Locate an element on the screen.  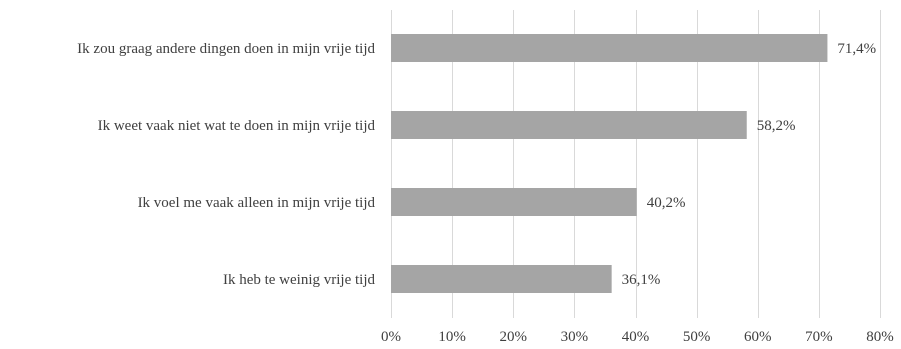
x-tick-label: 60% is located at coordinates (758, 337).